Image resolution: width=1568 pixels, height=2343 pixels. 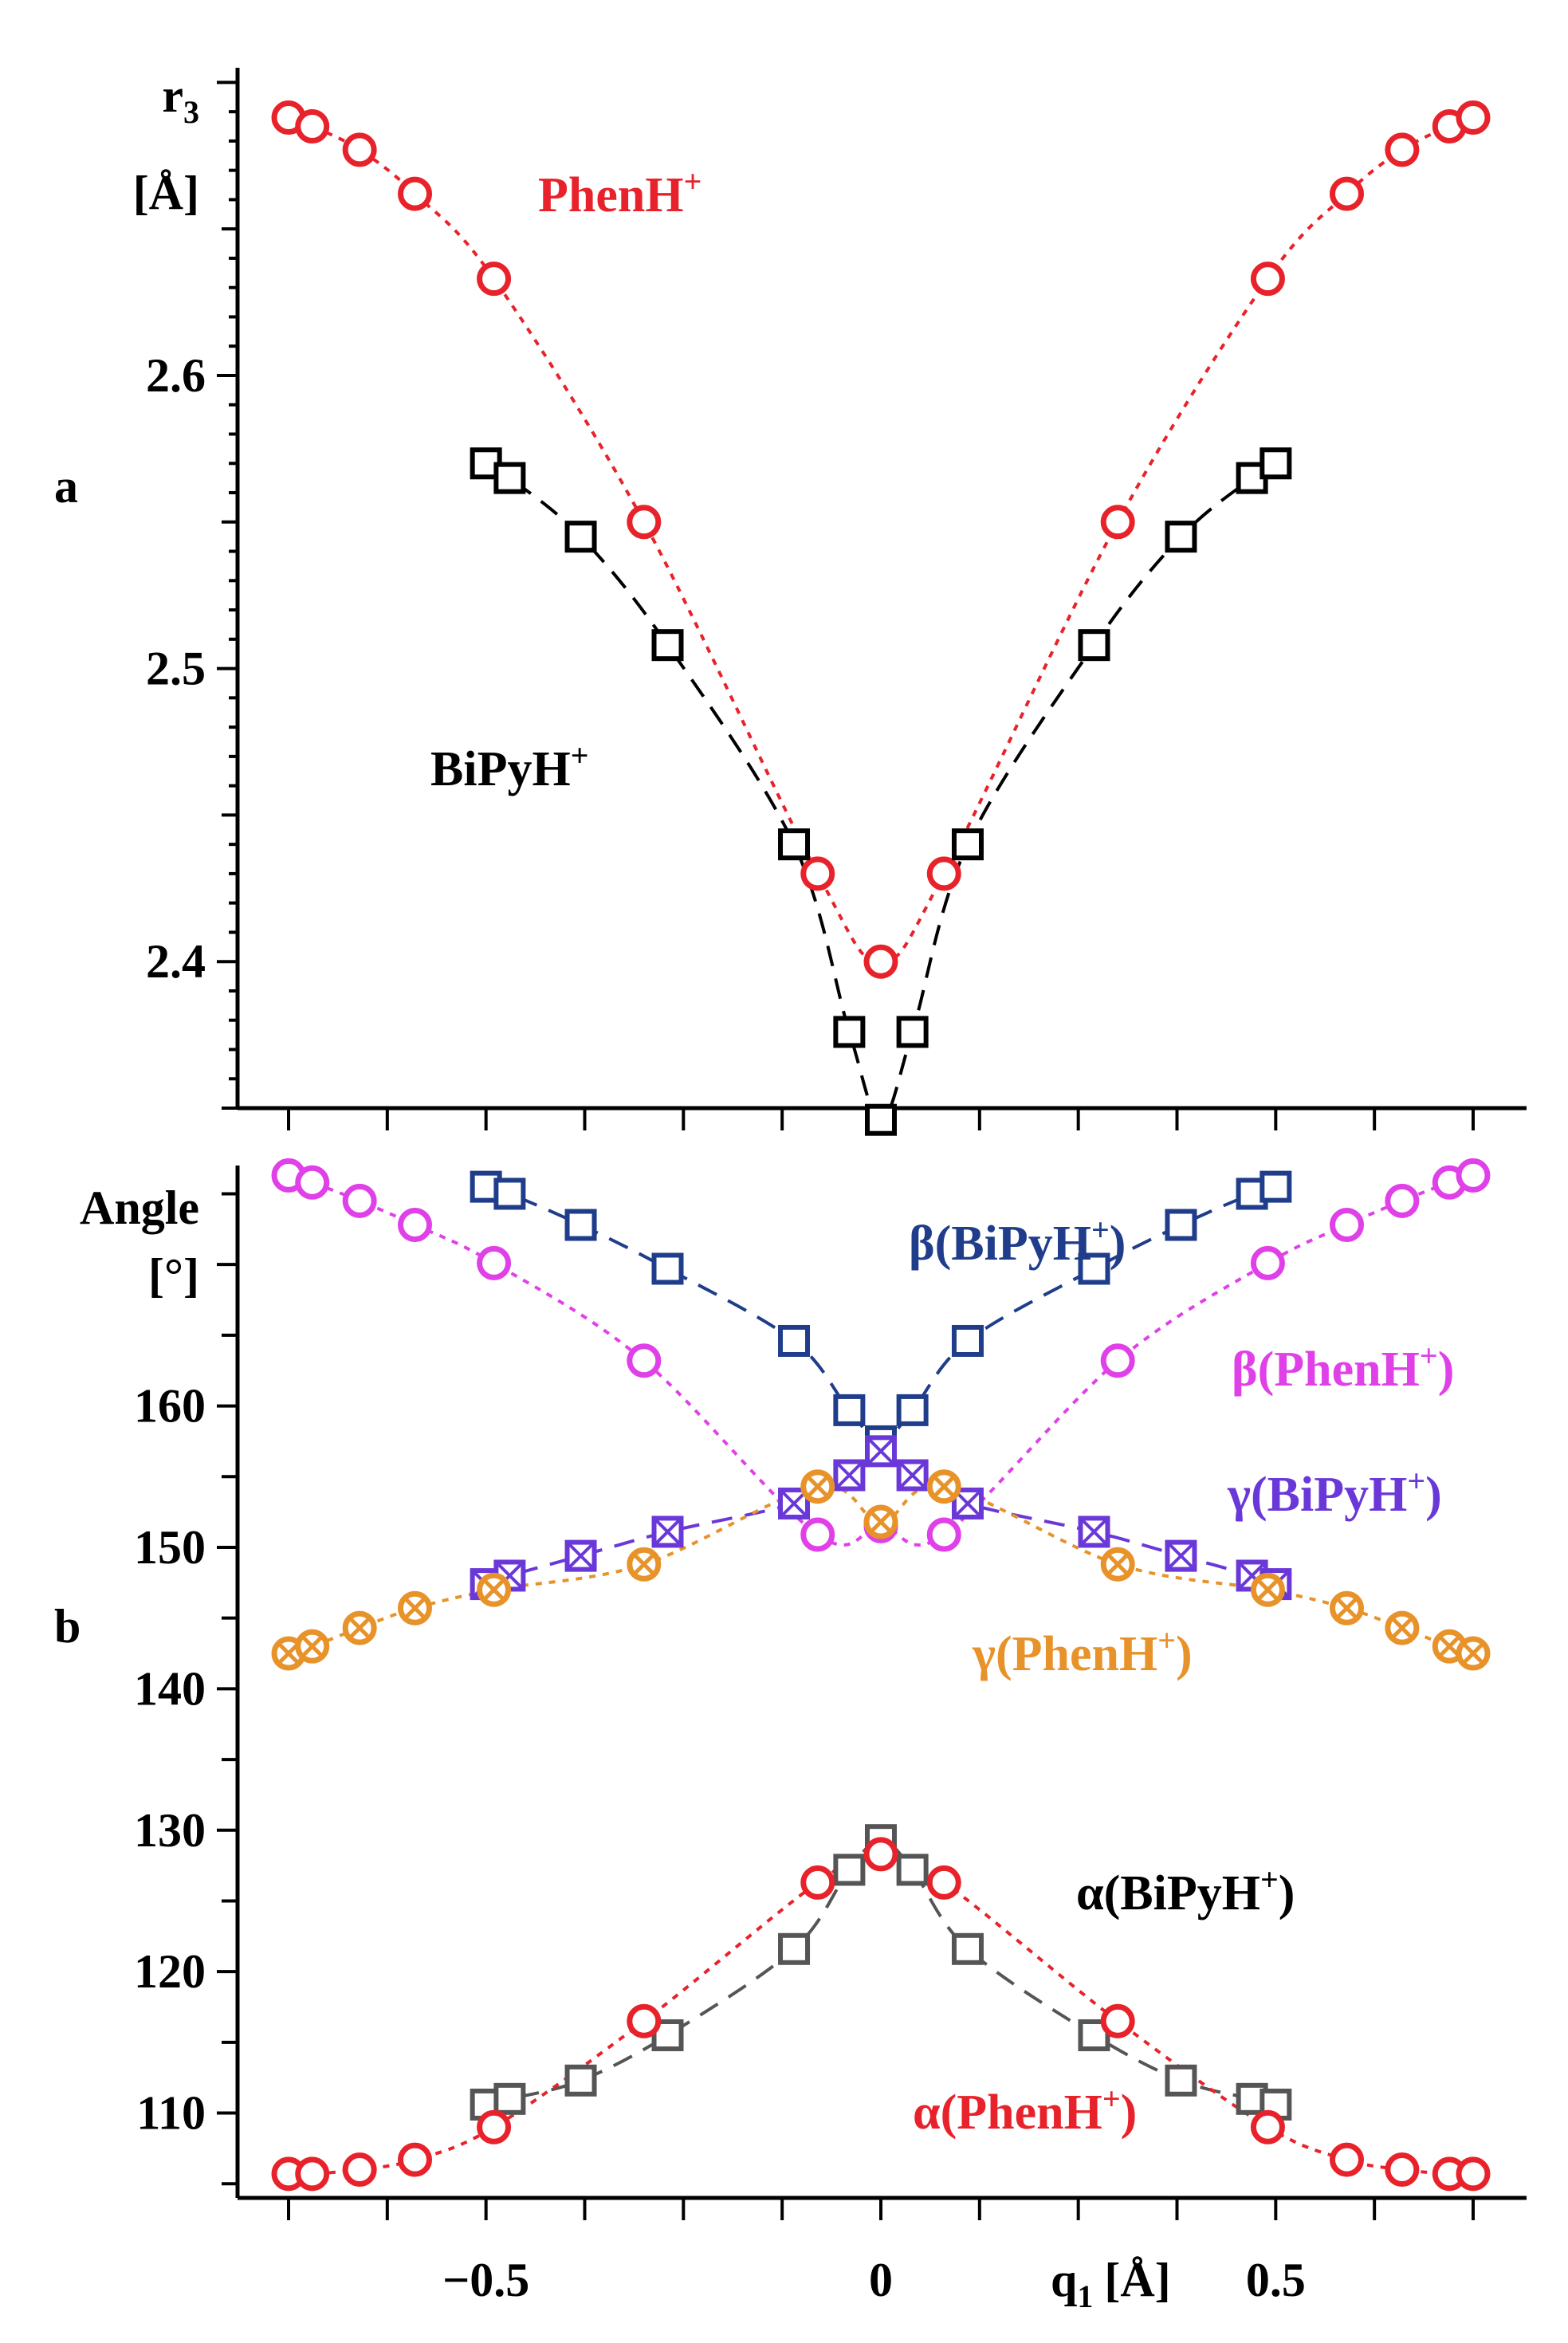 I want to click on label-gamma-bipyh-sup: +, so click(x=1416, y=1481).